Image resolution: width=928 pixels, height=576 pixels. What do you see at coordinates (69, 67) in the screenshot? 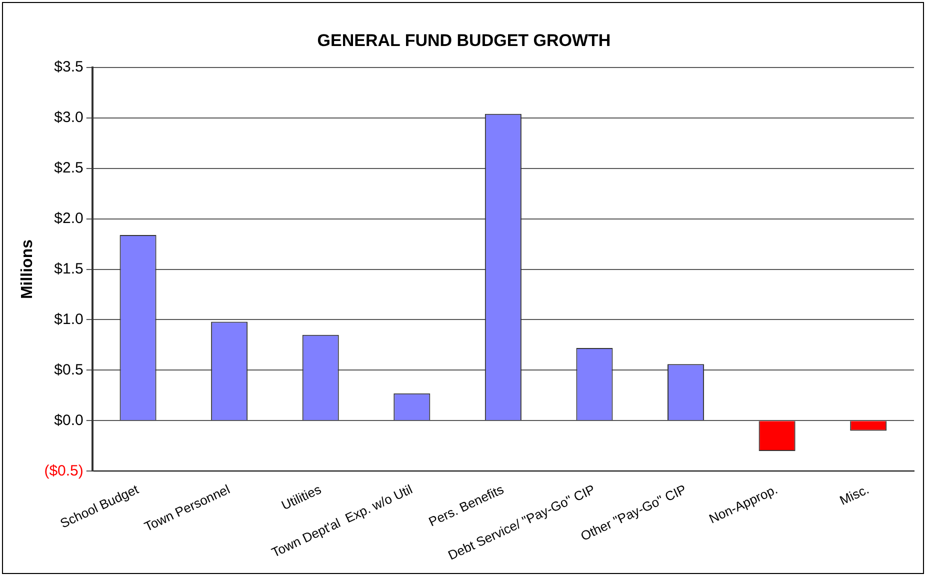
I see `y-tick-label: $3.5` at bounding box center [69, 67].